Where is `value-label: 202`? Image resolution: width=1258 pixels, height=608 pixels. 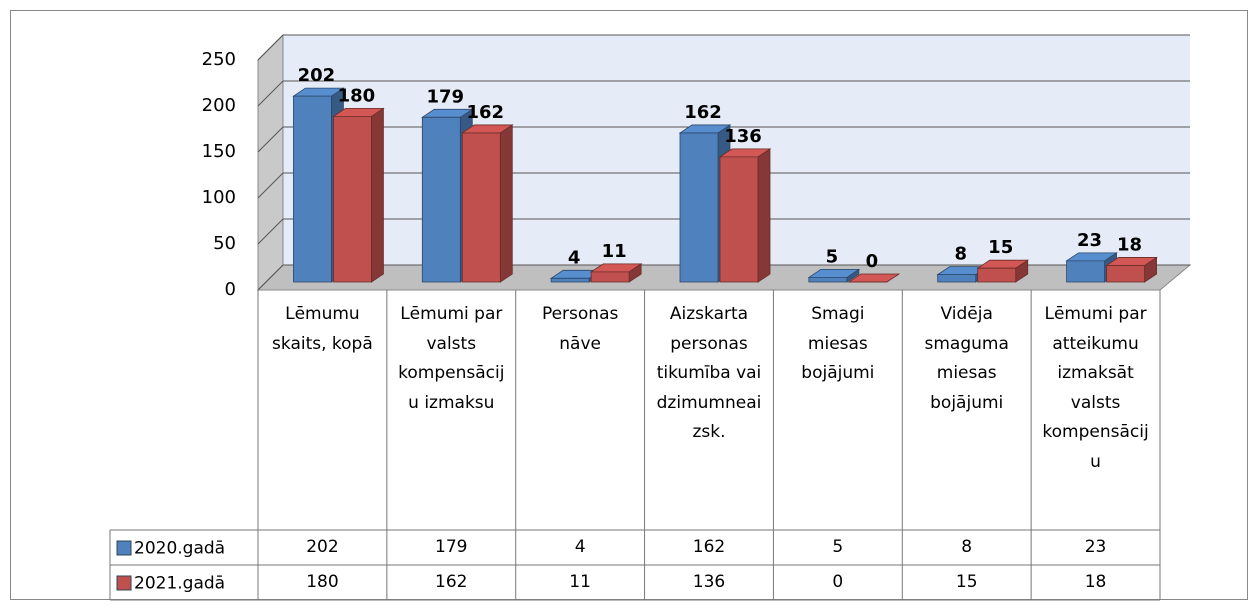 value-label: 202 is located at coordinates (317, 75).